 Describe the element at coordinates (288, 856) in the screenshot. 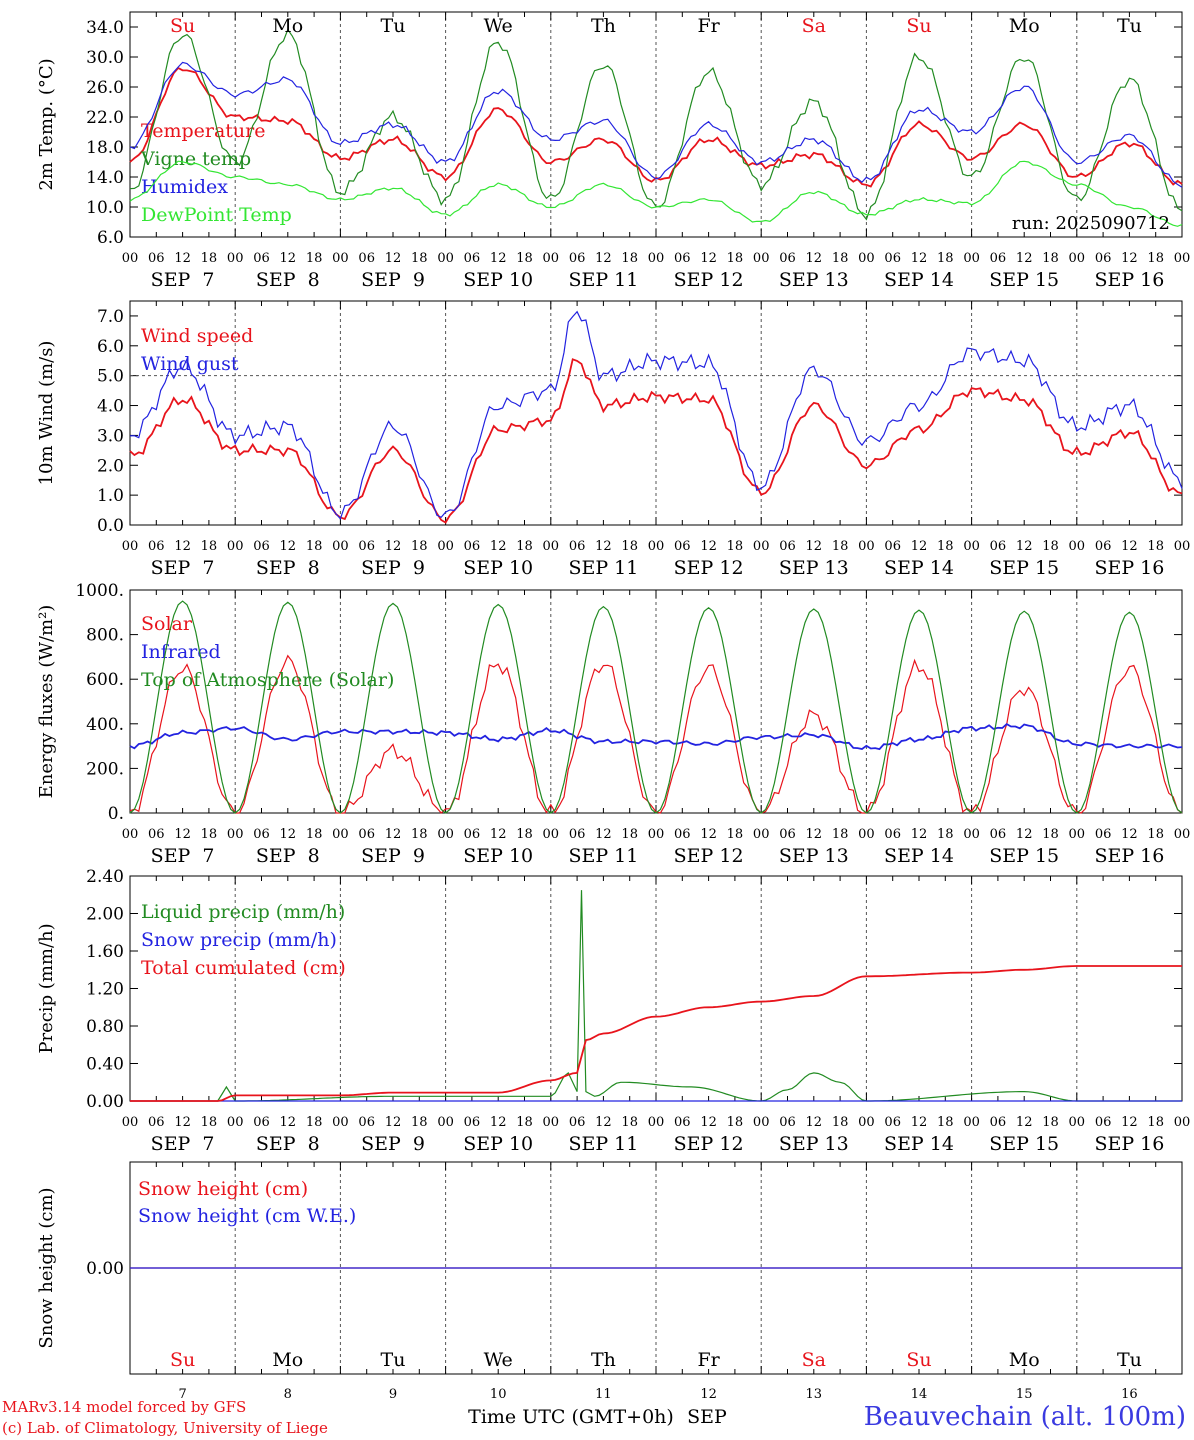

I see `date-label: SEP 8` at that location.